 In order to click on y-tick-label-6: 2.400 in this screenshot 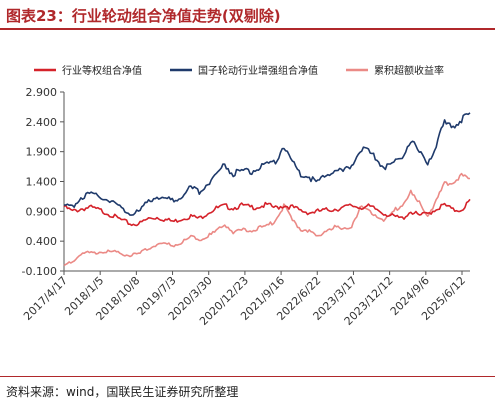, I will do `click(42, 122)`.